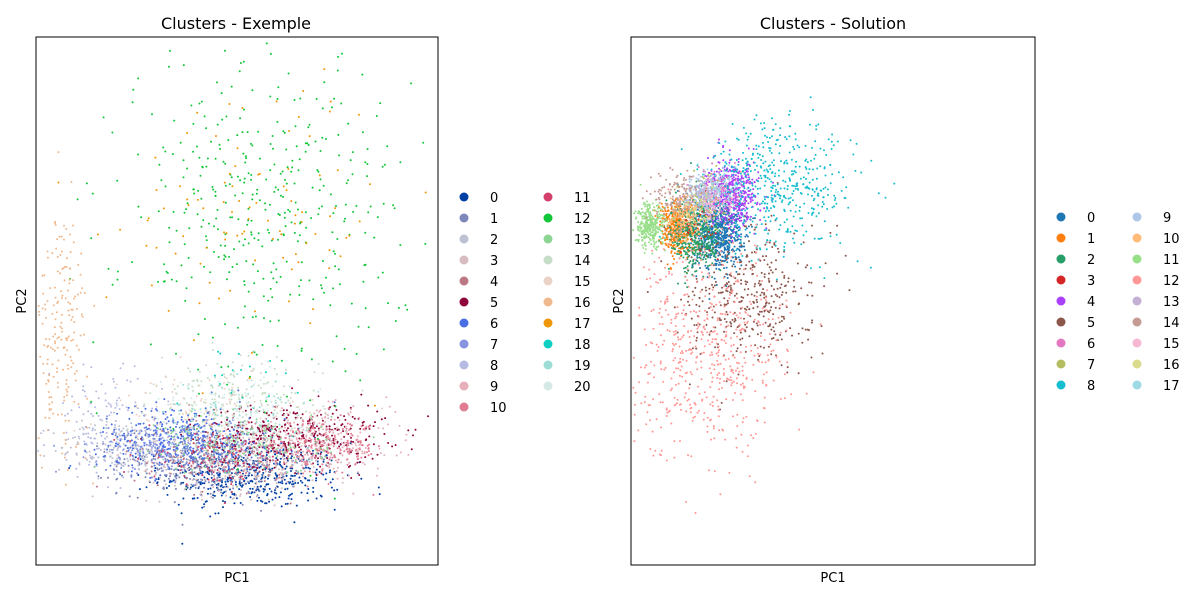  What do you see at coordinates (236, 23) in the screenshot?
I see `chart-title: Clusters - Exemple` at bounding box center [236, 23].